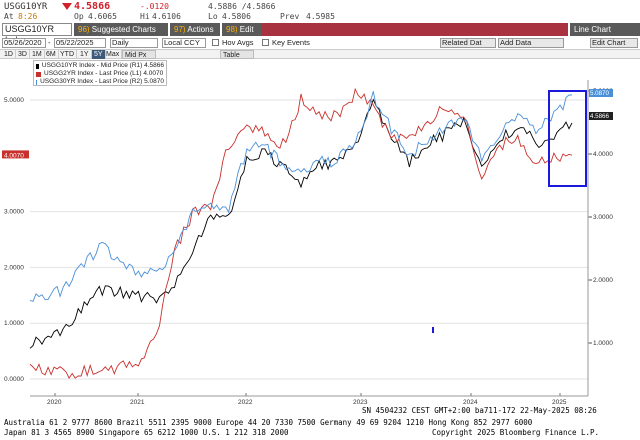 This screenshot has height=440, width=640. Describe the element at coordinates (14, 100) in the screenshot. I see `left-tick-label: 5.0000` at that location.